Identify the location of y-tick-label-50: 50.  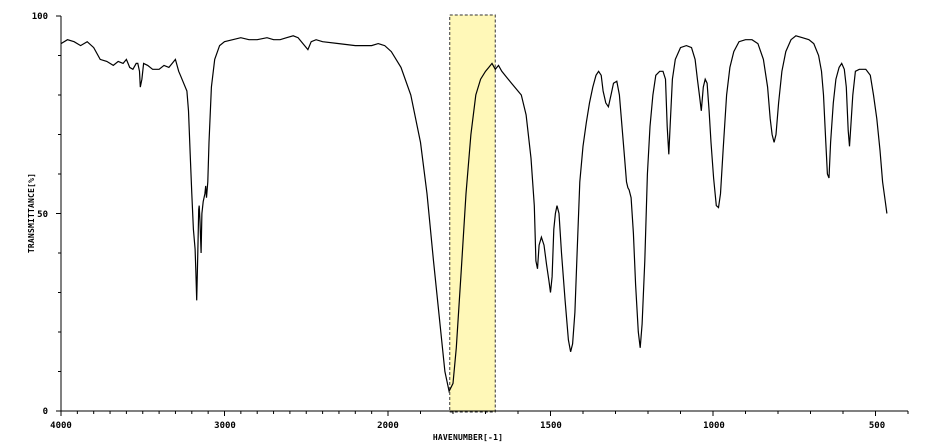
(42, 215).